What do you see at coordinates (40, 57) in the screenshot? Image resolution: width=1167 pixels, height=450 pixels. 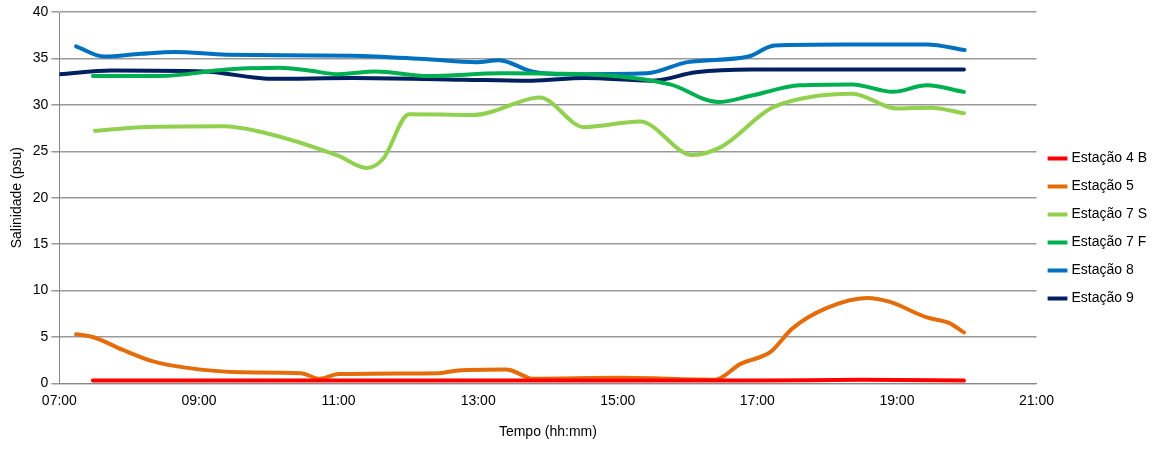 I see `y-tick-label: 35` at bounding box center [40, 57].